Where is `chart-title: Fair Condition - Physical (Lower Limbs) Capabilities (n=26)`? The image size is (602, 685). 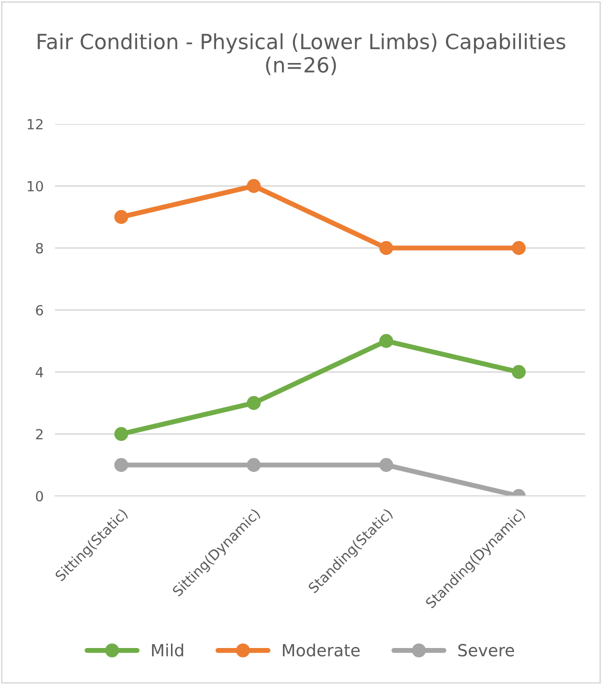 chart-title: Fair Condition - Physical (Lower Limbs) Capabilities (n=26) is located at coordinates (302, 54).